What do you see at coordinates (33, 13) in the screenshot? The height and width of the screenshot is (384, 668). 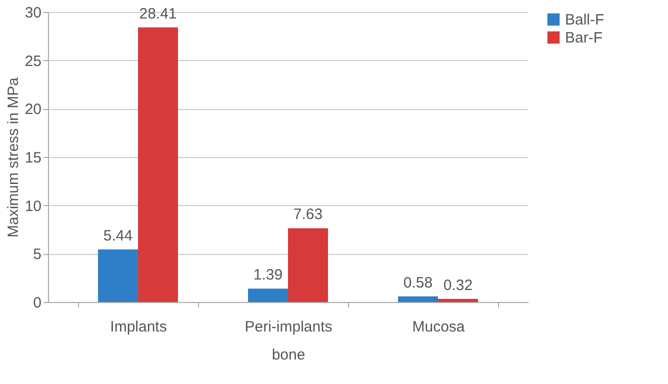 I see `y-tick-label: 30` at bounding box center [33, 13].